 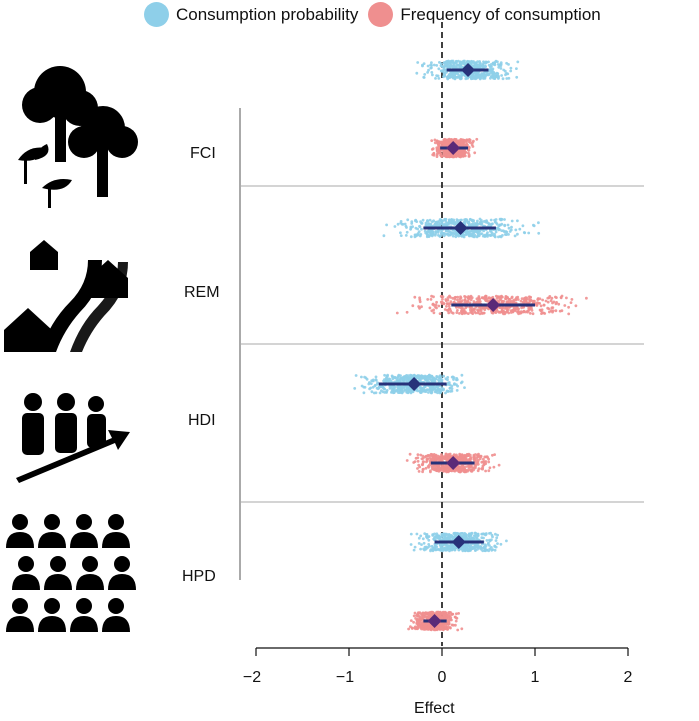 I want to click on estimate-marker-rem, so click(x=460, y=228).